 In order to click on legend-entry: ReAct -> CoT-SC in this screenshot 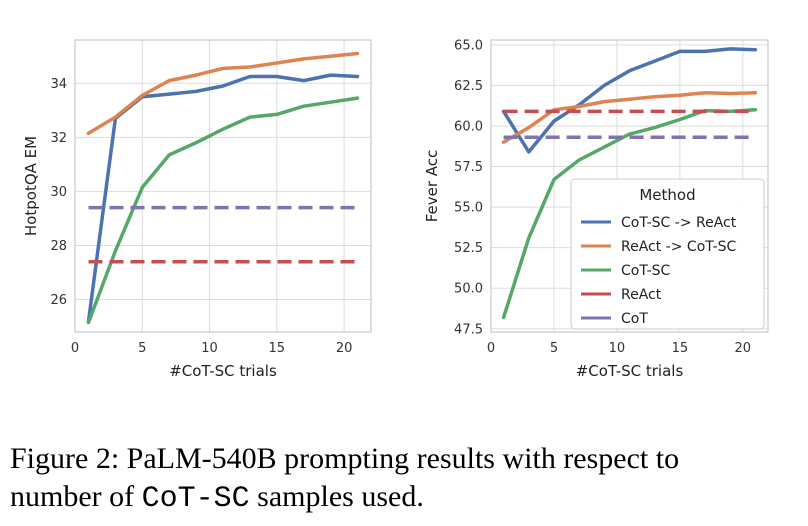, I will do `click(678, 247)`.